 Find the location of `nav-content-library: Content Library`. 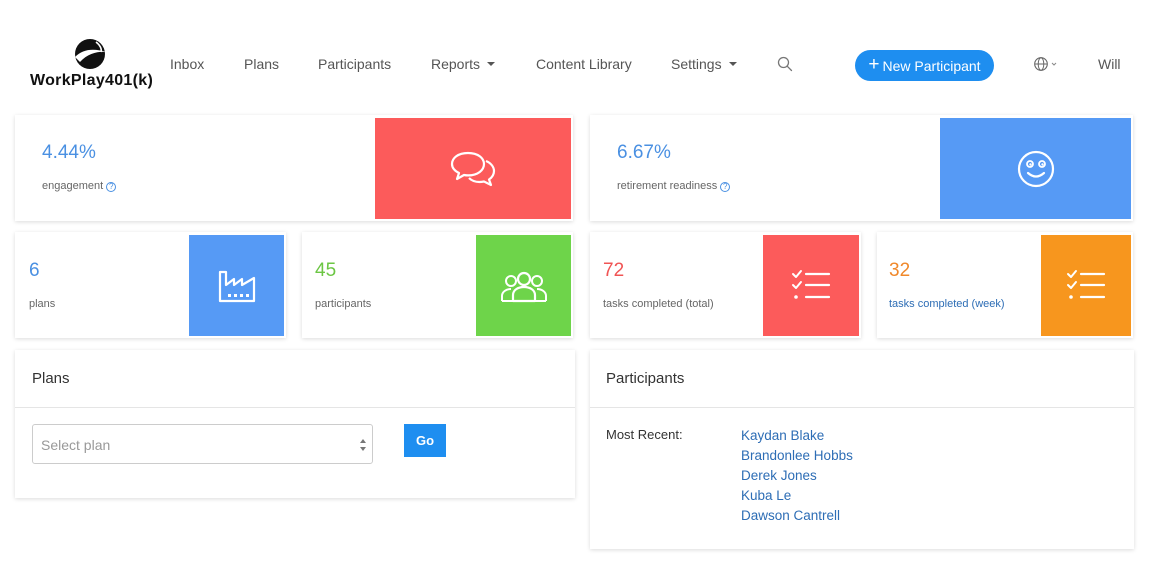

nav-content-library: Content Library is located at coordinates (584, 64).